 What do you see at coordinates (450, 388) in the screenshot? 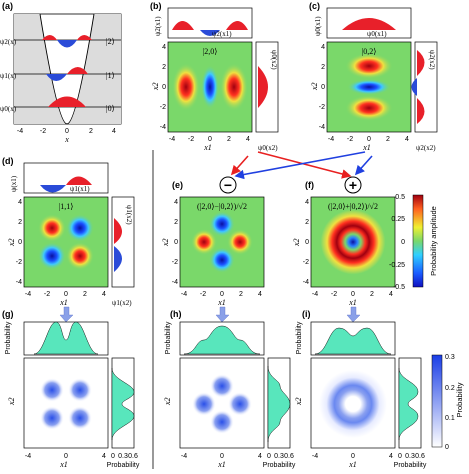
I see `svg-text: 0.2` at bounding box center [450, 388].